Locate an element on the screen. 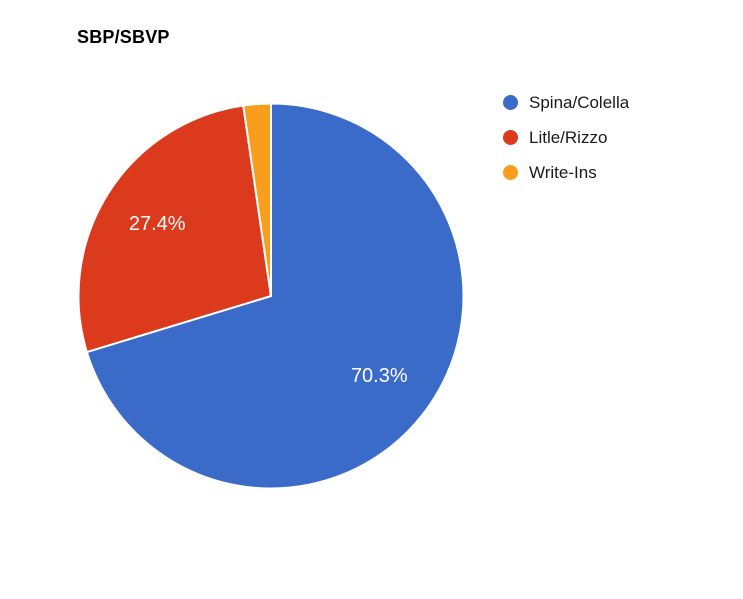 This screenshot has width=743, height=599. legend-item-3: Write-Ins is located at coordinates (566, 172).